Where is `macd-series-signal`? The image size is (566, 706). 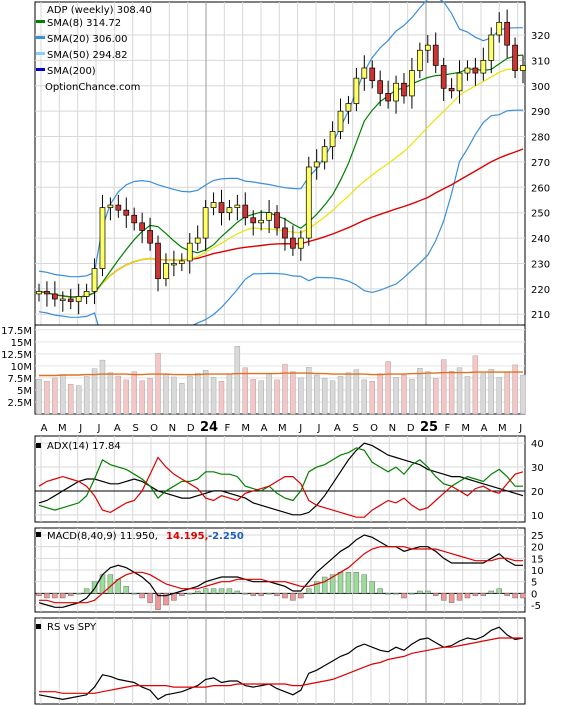 macd-series-signal is located at coordinates (281, 575).